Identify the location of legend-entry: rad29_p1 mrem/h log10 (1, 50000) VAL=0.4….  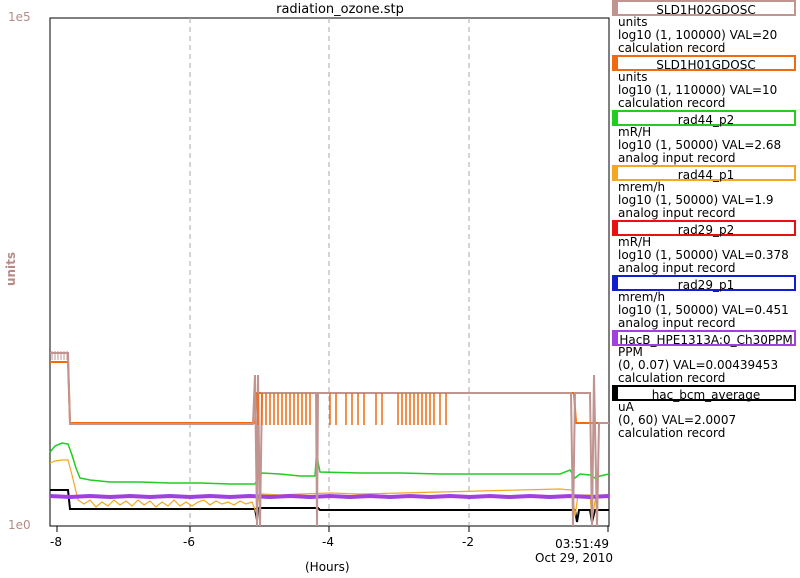
(706, 302).